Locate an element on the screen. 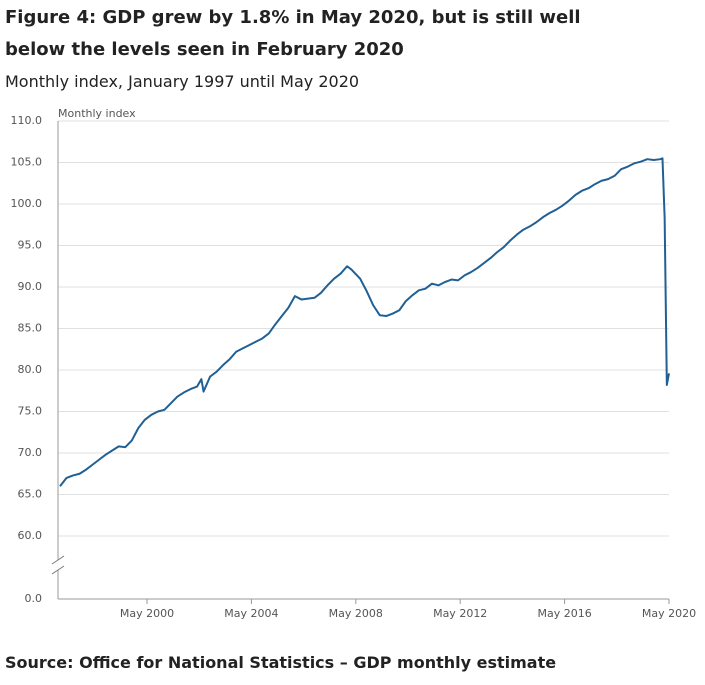  y-tick-label: 105.0 is located at coordinates (27, 162).